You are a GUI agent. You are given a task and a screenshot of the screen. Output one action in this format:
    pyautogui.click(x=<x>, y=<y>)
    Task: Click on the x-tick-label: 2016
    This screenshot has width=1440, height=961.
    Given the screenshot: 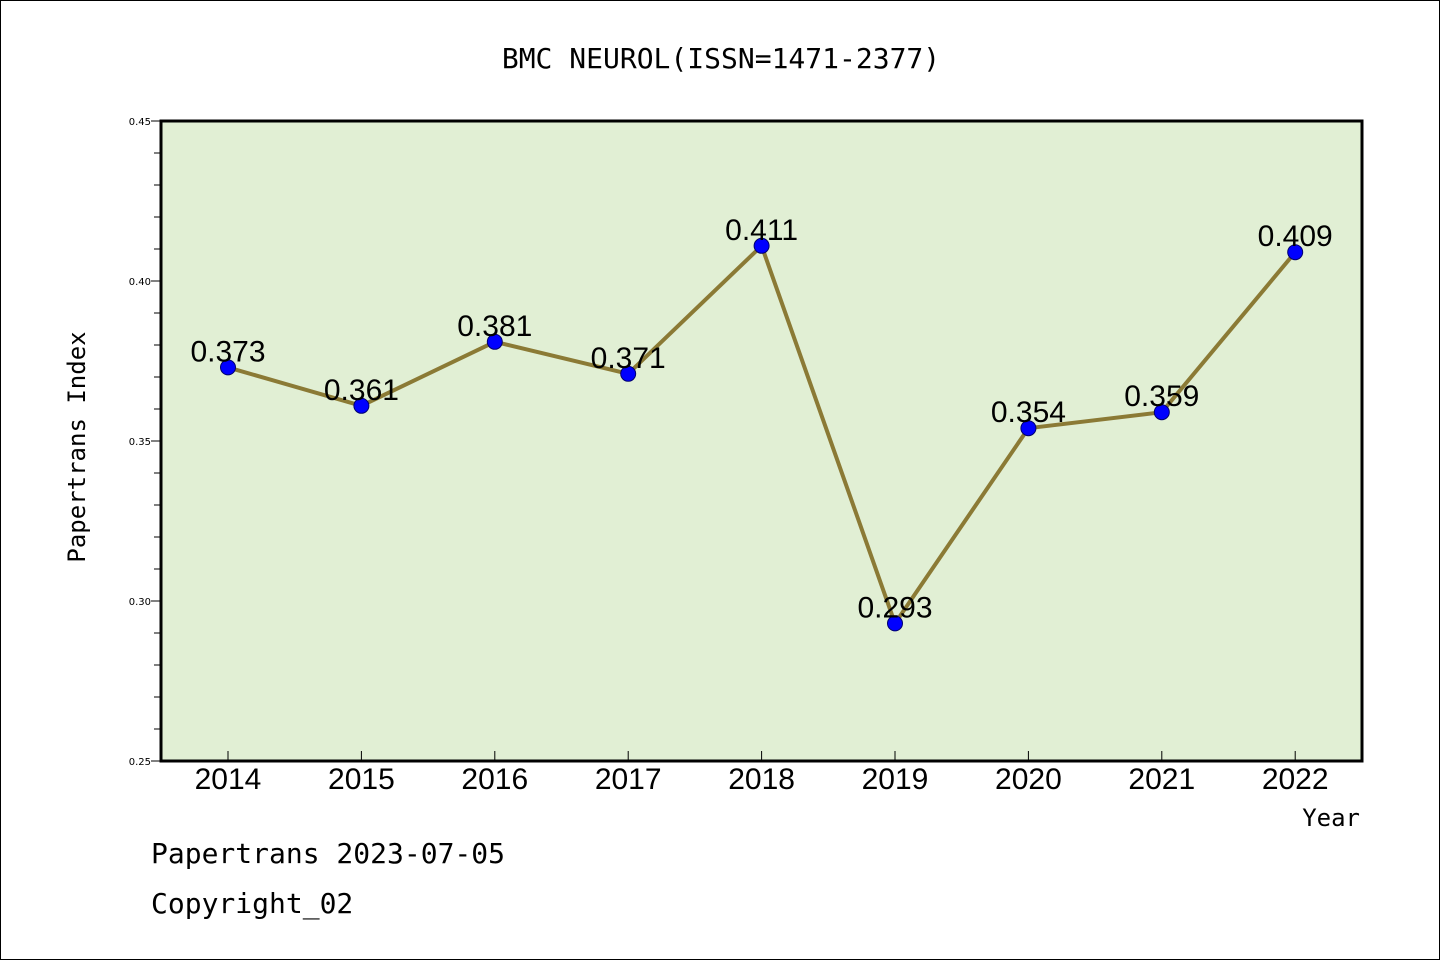 What is the action you would take?
    pyautogui.click(x=494, y=779)
    